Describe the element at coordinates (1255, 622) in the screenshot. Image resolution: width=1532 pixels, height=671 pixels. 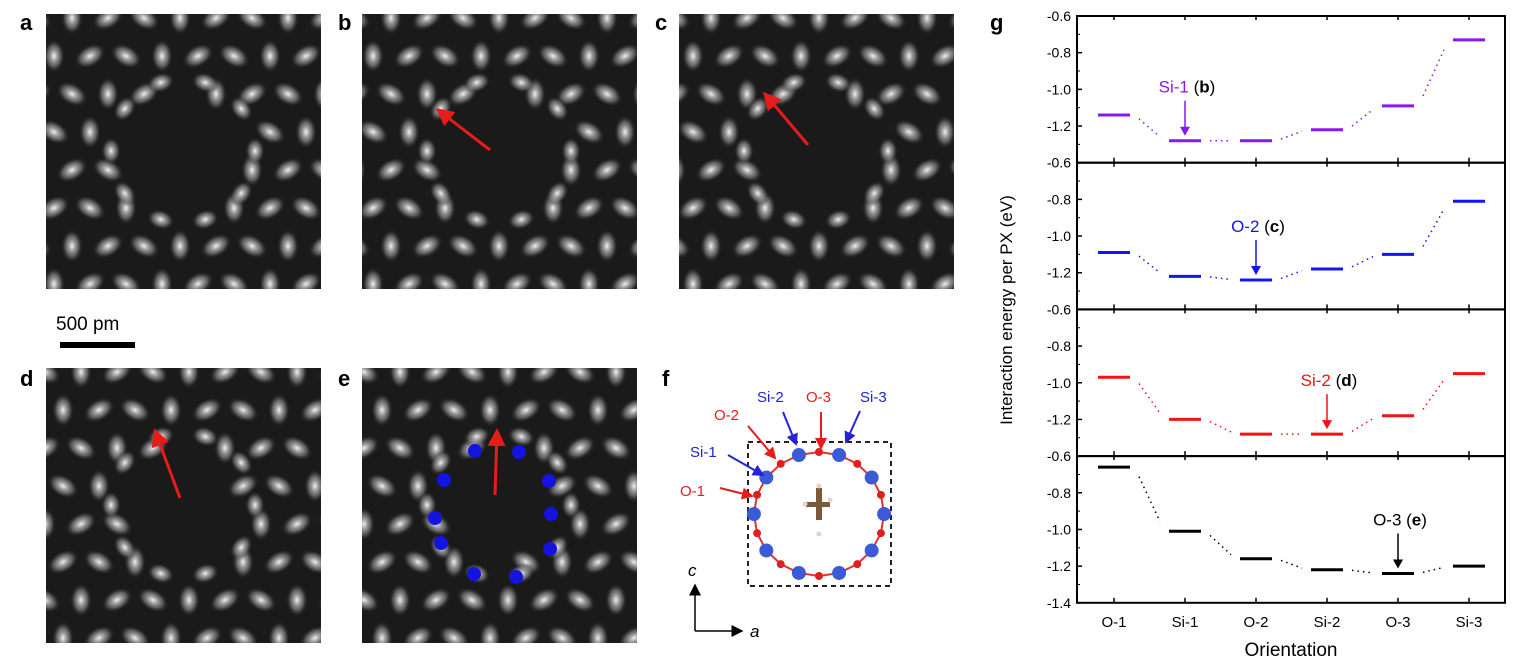
I see `x-tick-label: O-2` at that location.